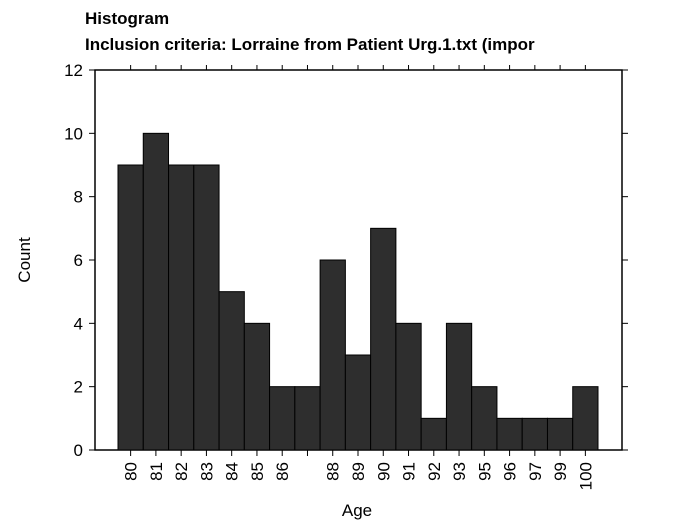 Image resolution: width=687 pixels, height=525 pixels. Describe the element at coordinates (206, 471) in the screenshot. I see `x-tick-label: 83` at that location.